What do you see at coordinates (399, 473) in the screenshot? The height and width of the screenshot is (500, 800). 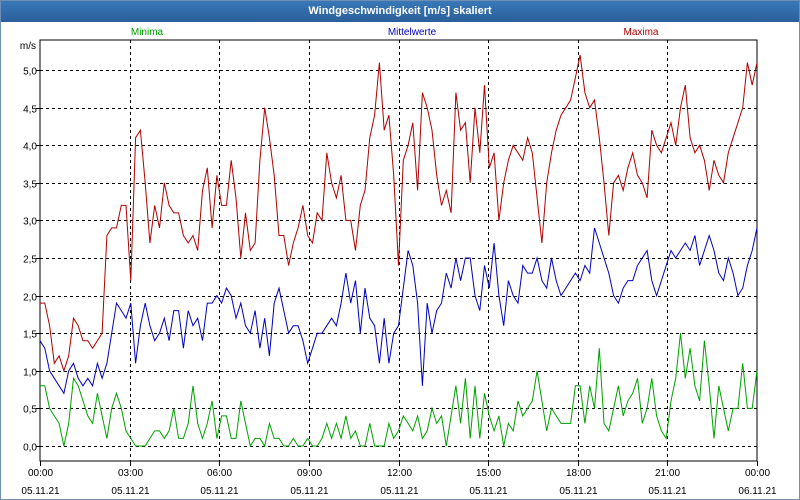 I see `x-tick-time: 12:00` at bounding box center [399, 473].